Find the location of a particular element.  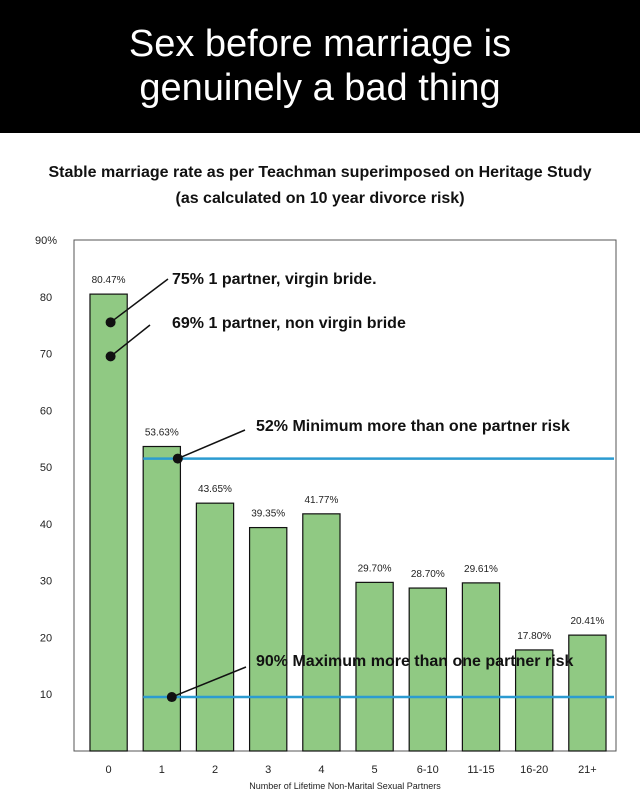

data-label: 43.65% is located at coordinates (215, 489).